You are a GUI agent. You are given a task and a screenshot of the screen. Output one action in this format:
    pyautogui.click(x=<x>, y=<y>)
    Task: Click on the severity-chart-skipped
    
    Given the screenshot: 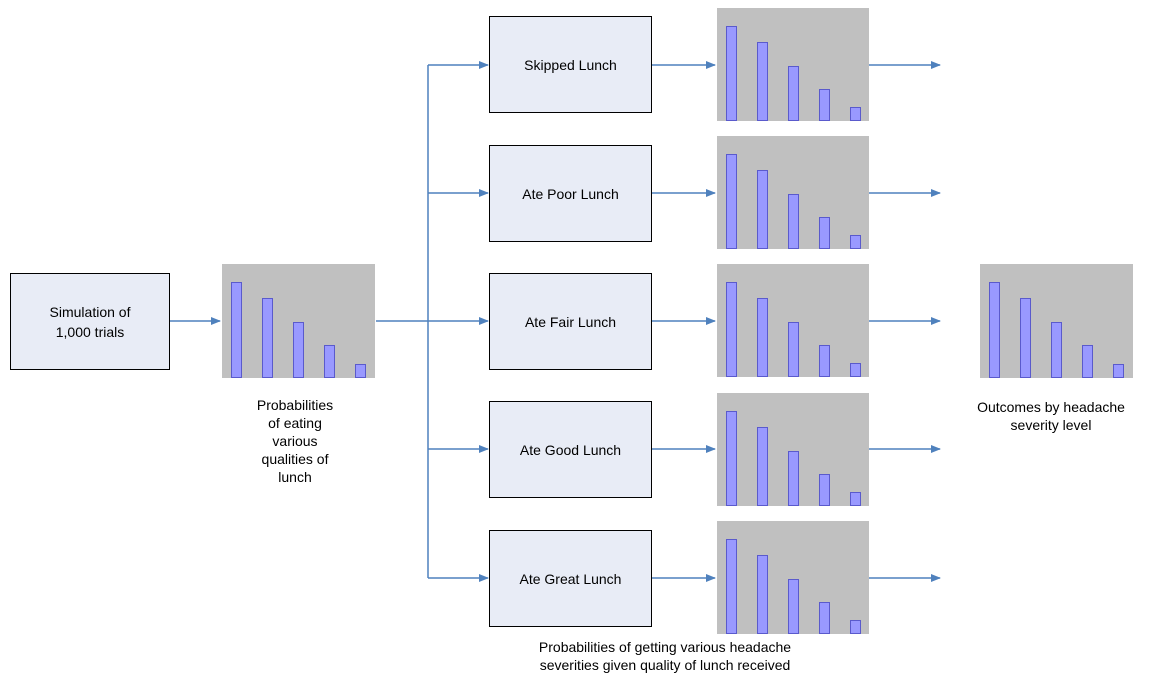 What is the action you would take?
    pyautogui.click(x=793, y=64)
    